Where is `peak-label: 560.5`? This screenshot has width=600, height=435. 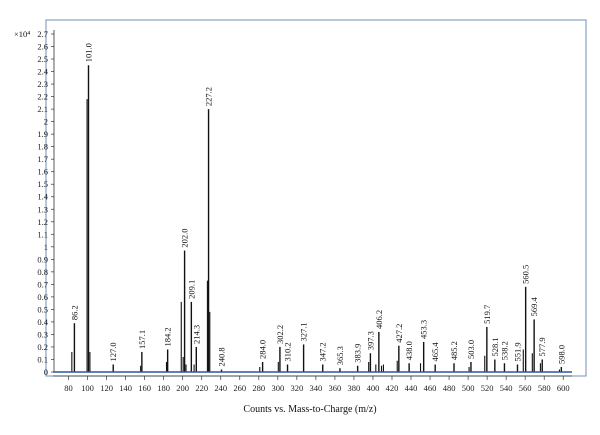 peak-label: 560.5 is located at coordinates (526, 274).